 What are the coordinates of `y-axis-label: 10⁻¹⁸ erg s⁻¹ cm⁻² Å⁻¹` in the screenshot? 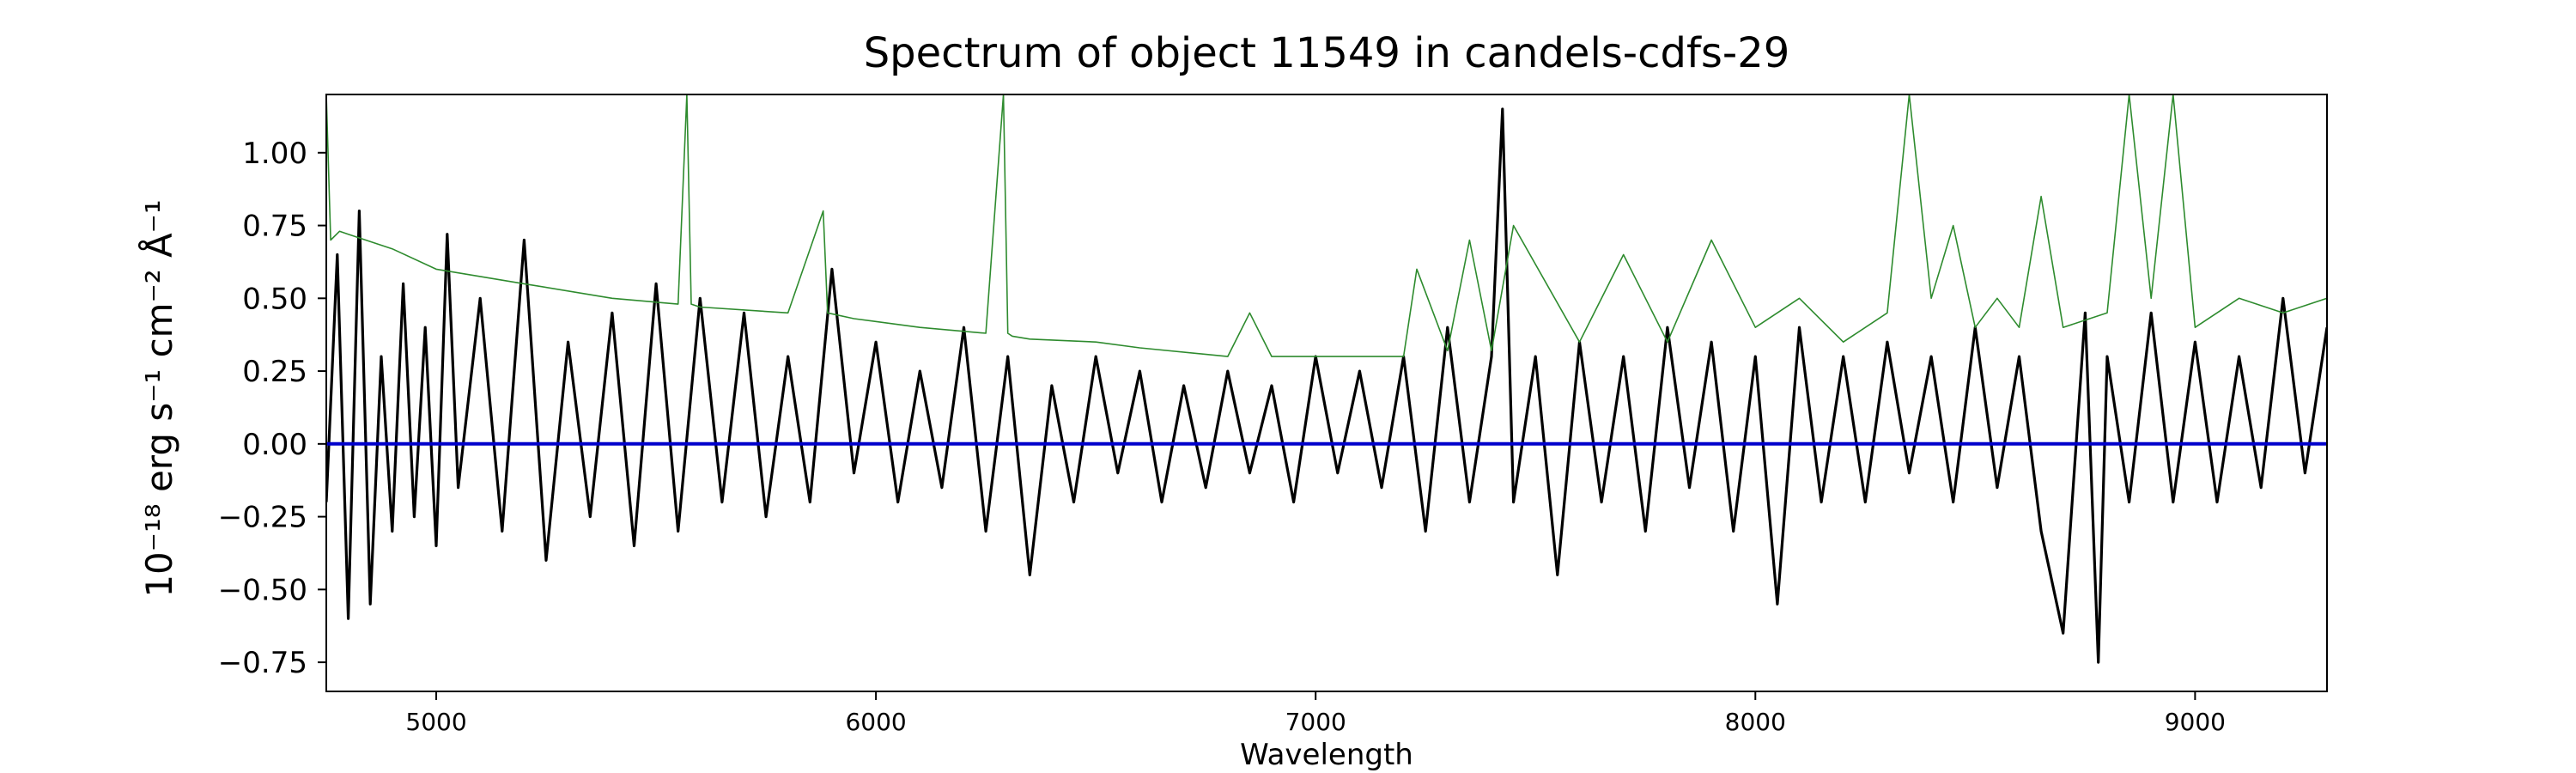 It's located at (159, 398).